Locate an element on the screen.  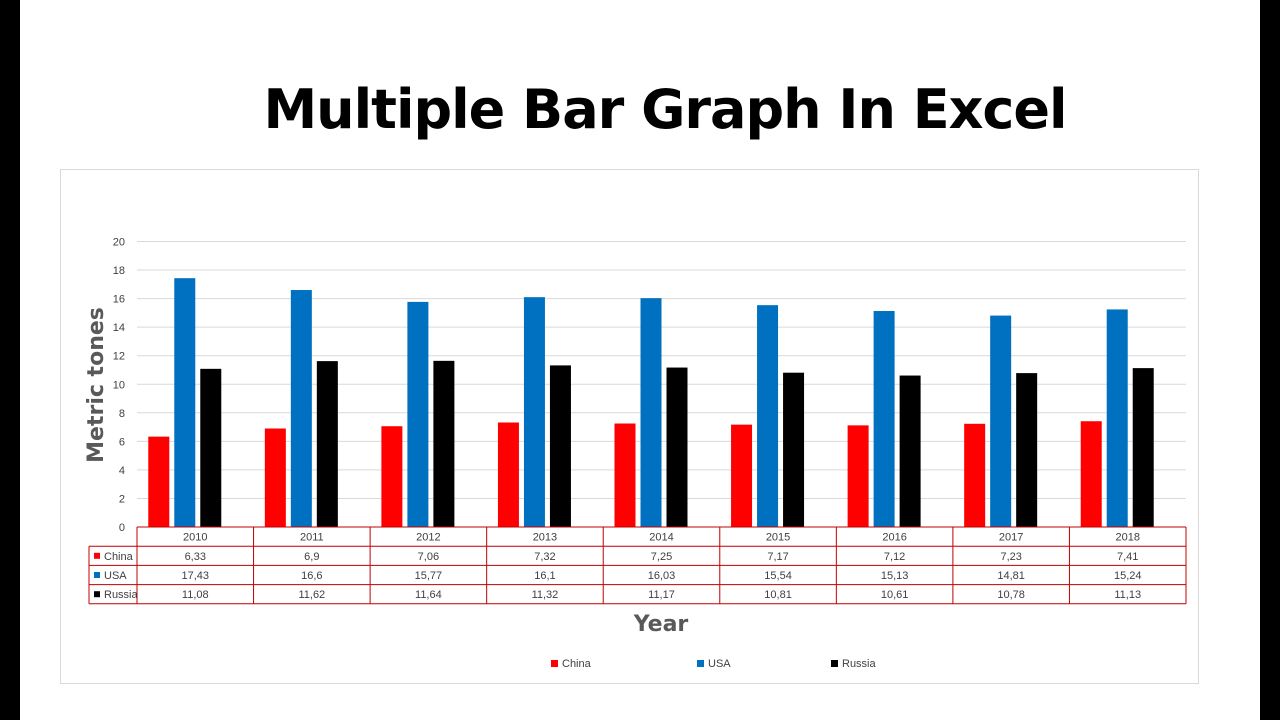
y-tick-label: 6 is located at coordinates (122, 442).